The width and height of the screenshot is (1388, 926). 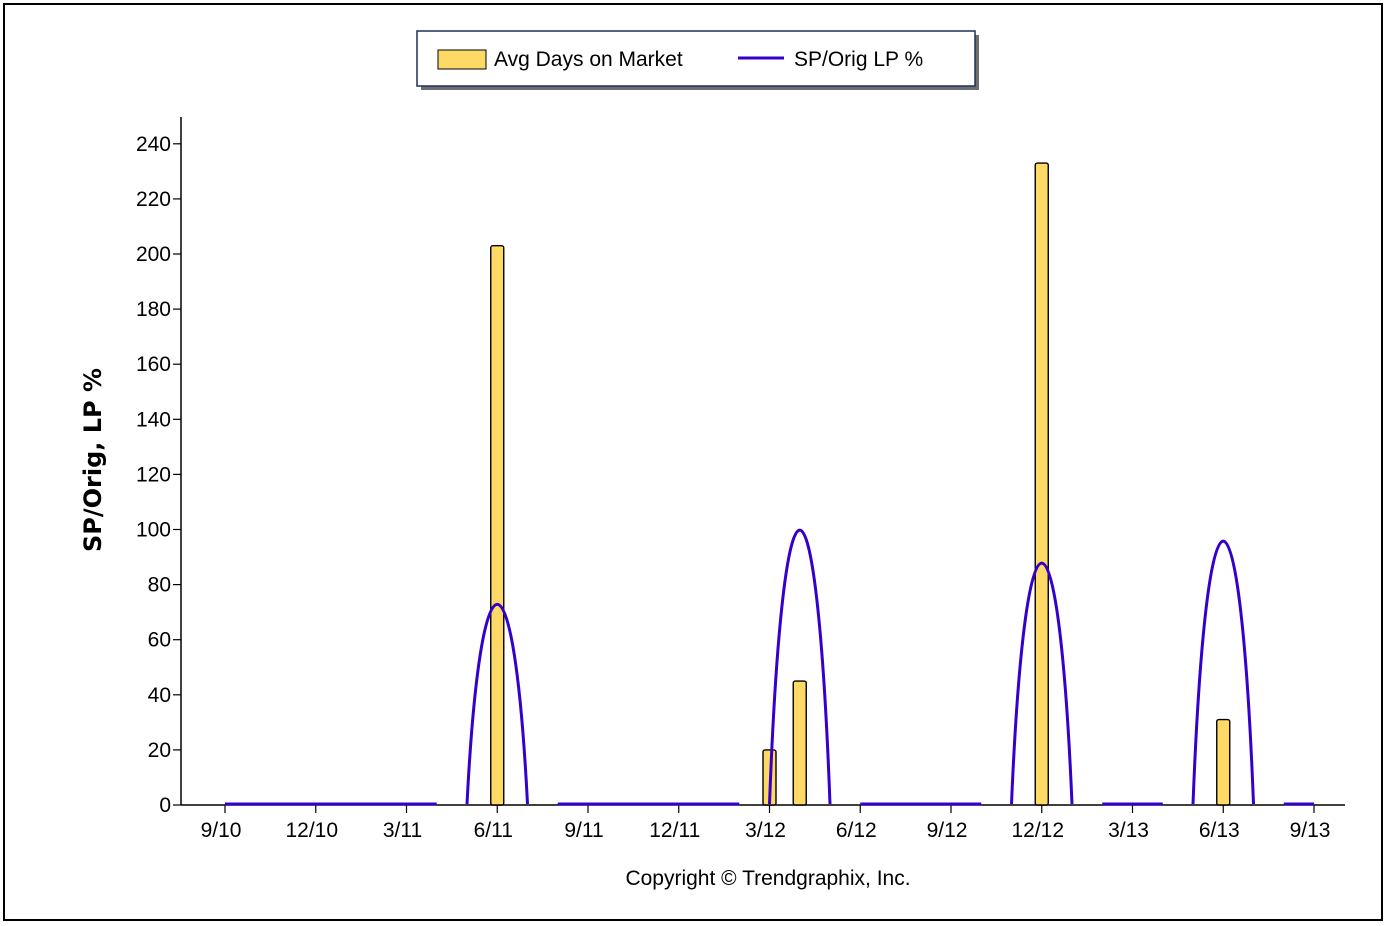 What do you see at coordinates (153, 474) in the screenshot?
I see `y-tick-label: 120` at bounding box center [153, 474].